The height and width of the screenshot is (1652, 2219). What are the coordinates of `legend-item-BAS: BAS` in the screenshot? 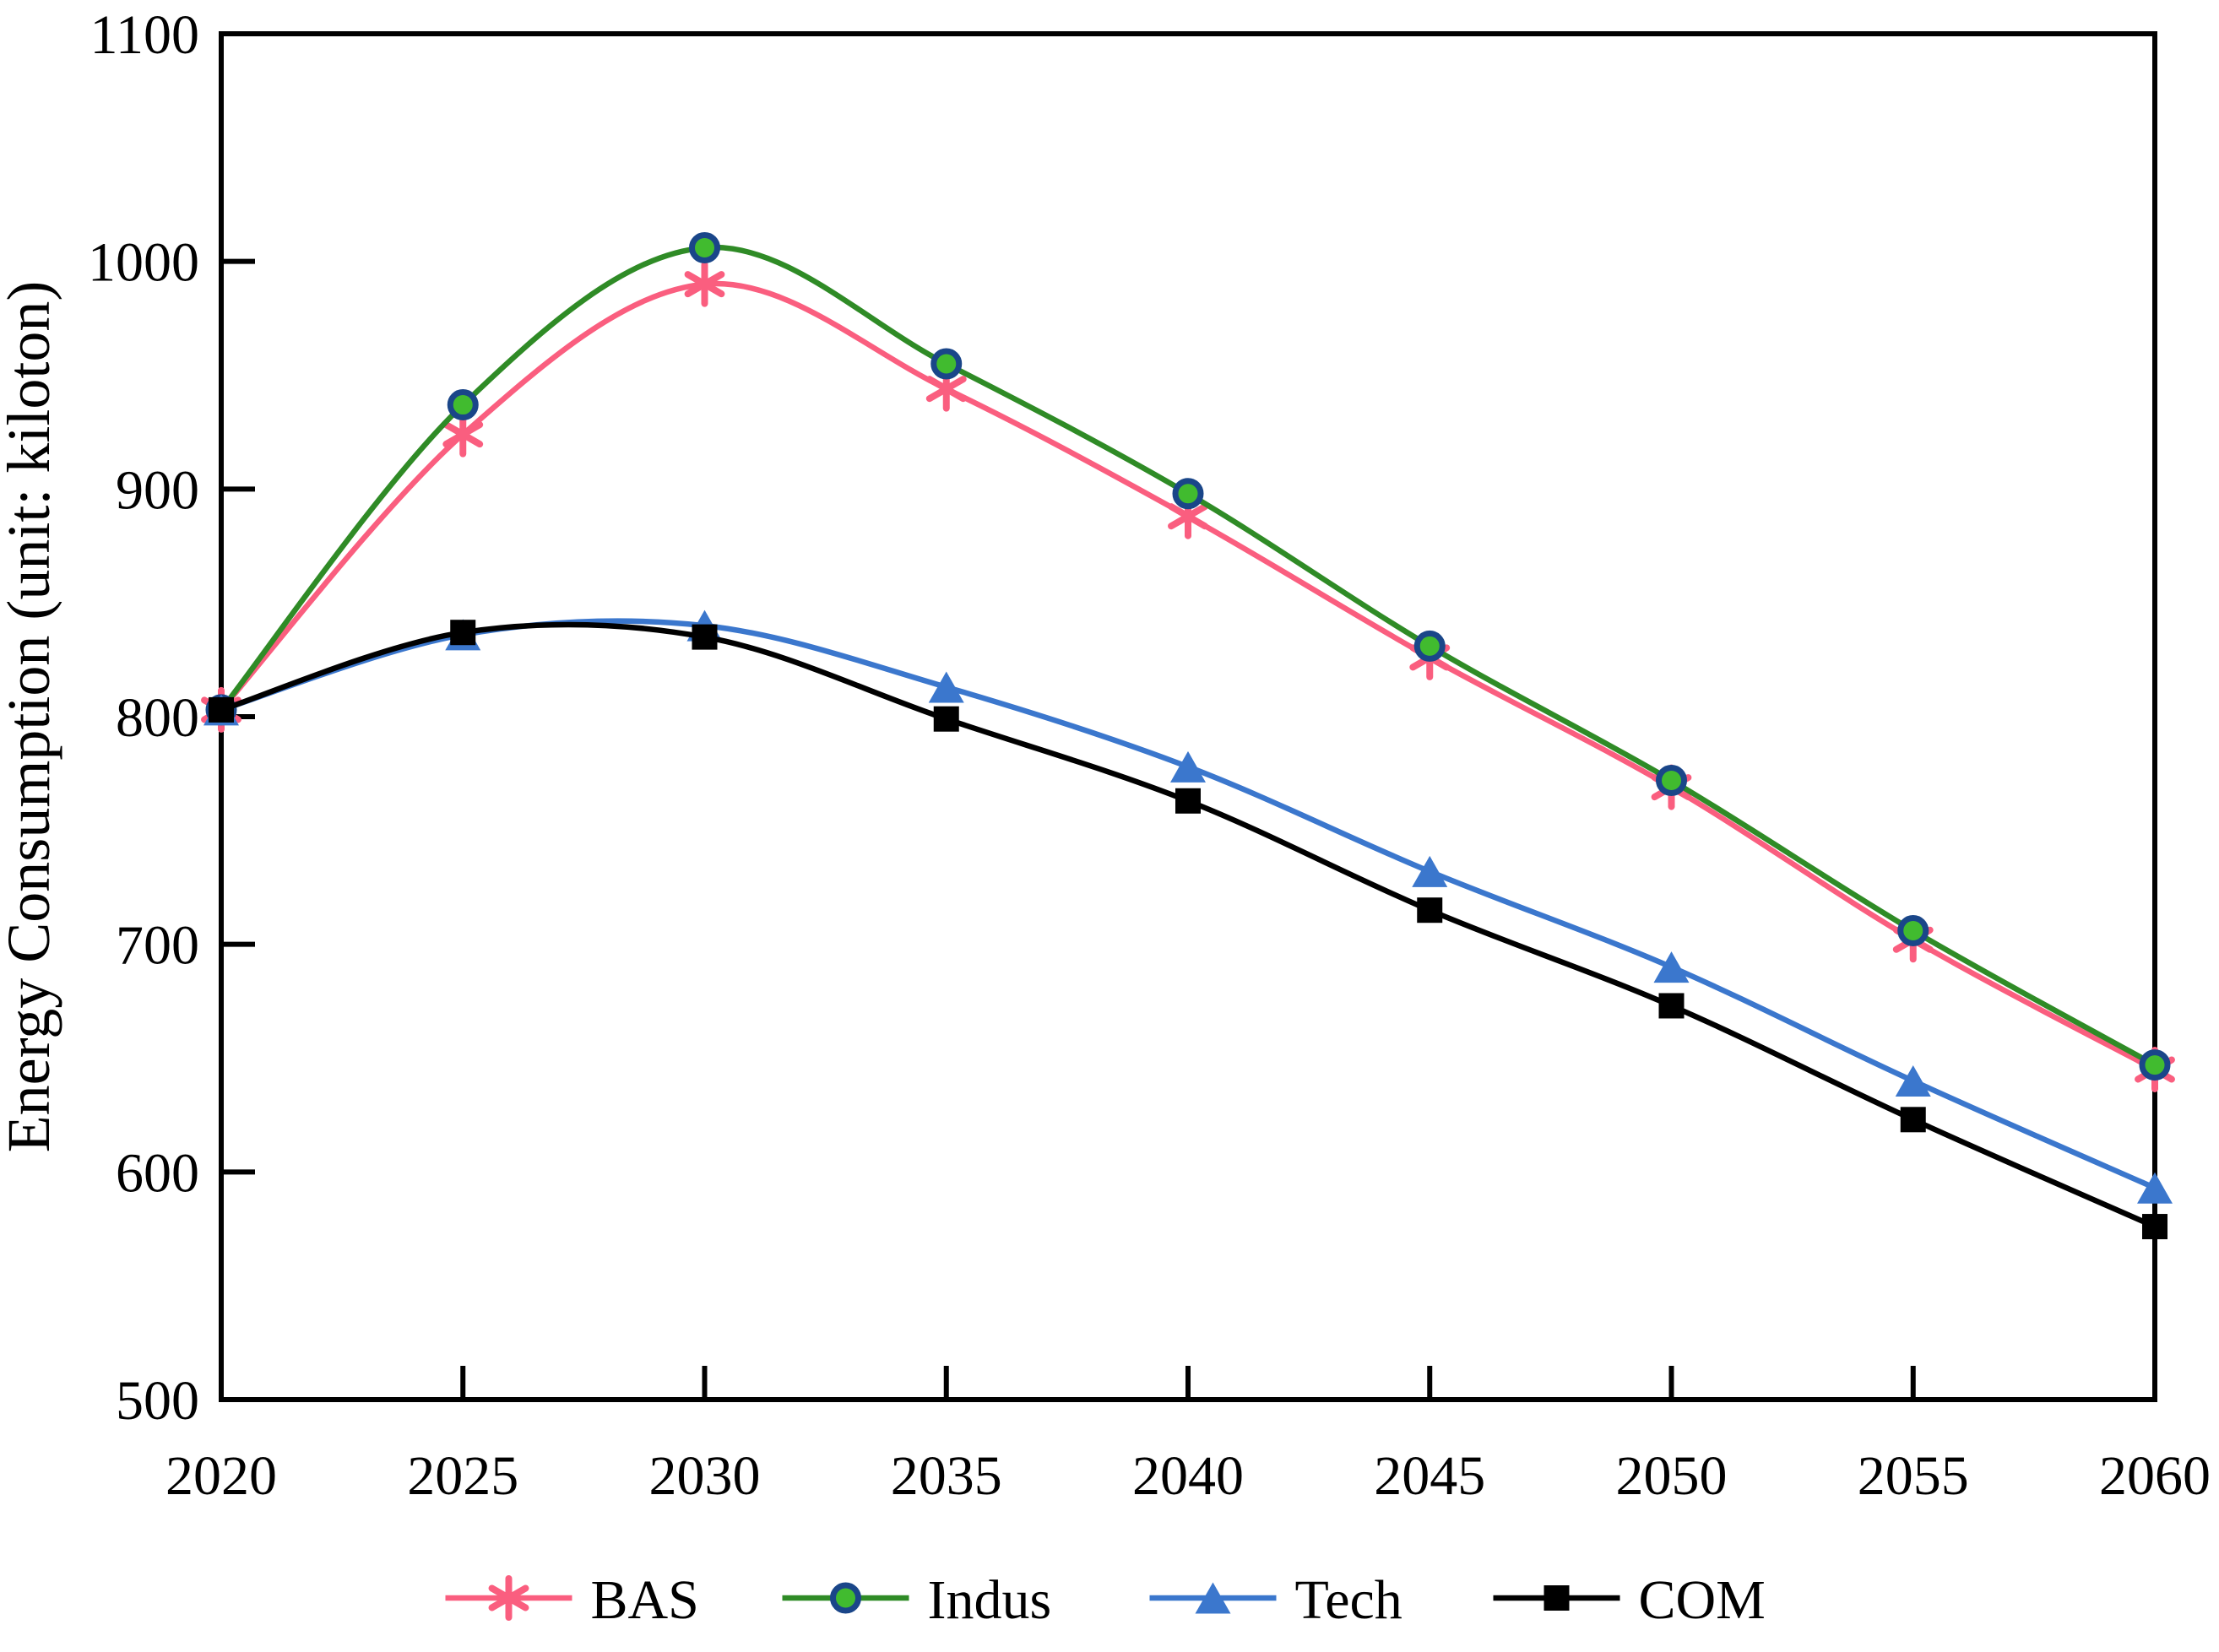 It's located at (572, 1600).